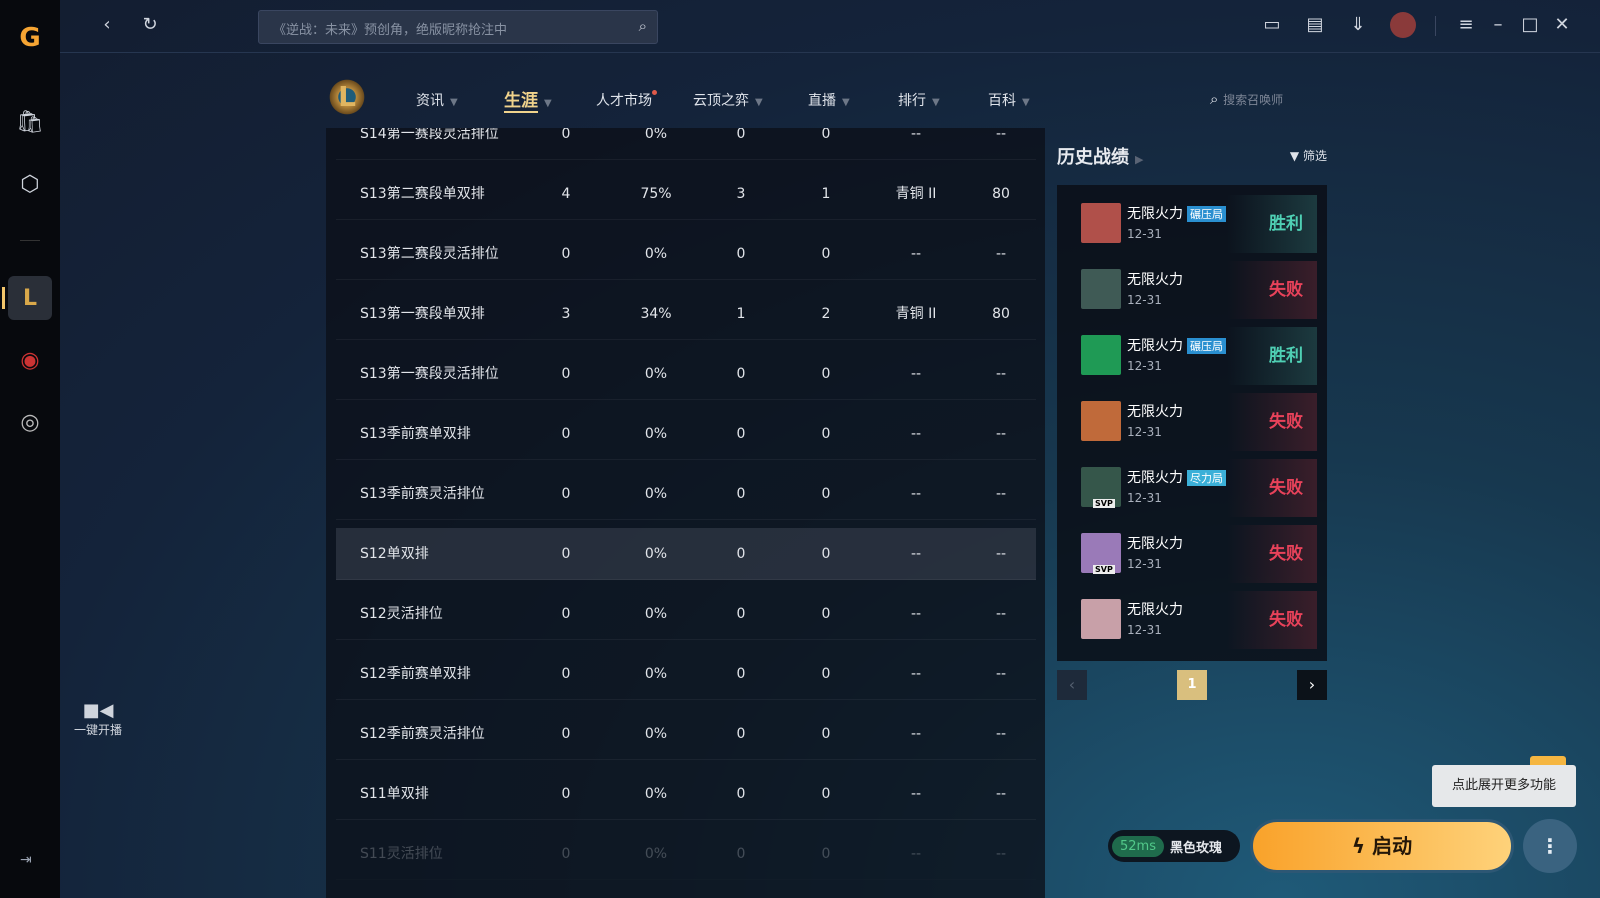 Image resolution: width=1600 pixels, height=898 pixels. What do you see at coordinates (1358, 24) in the screenshot?
I see `download-icon: ⇓` at bounding box center [1358, 24].